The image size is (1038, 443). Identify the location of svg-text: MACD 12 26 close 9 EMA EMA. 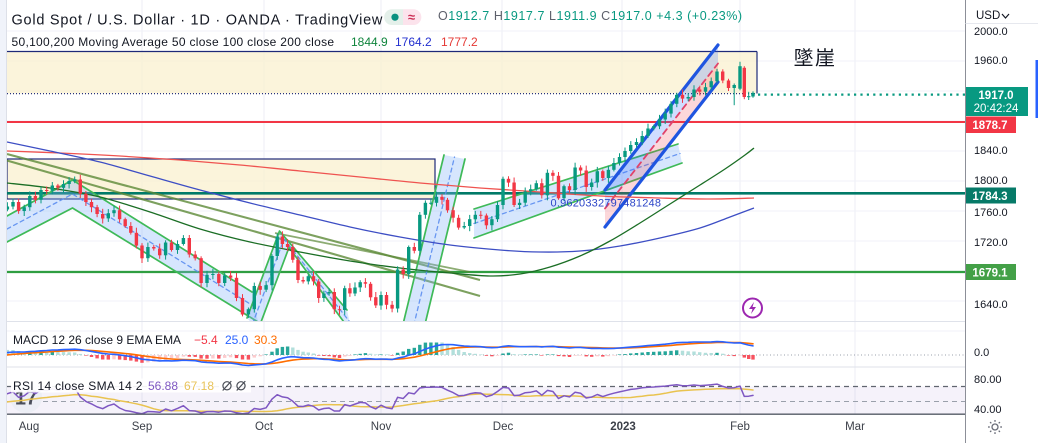
(97, 340).